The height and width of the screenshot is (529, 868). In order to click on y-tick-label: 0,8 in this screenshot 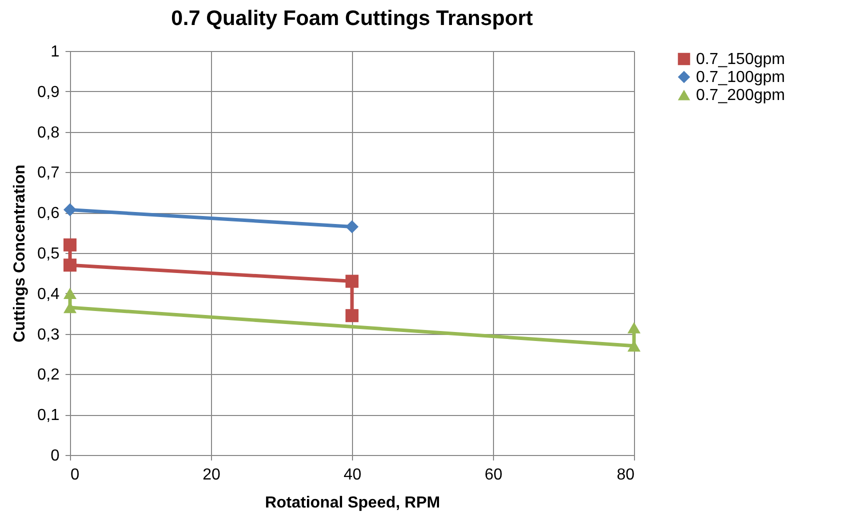, I will do `click(48, 133)`.